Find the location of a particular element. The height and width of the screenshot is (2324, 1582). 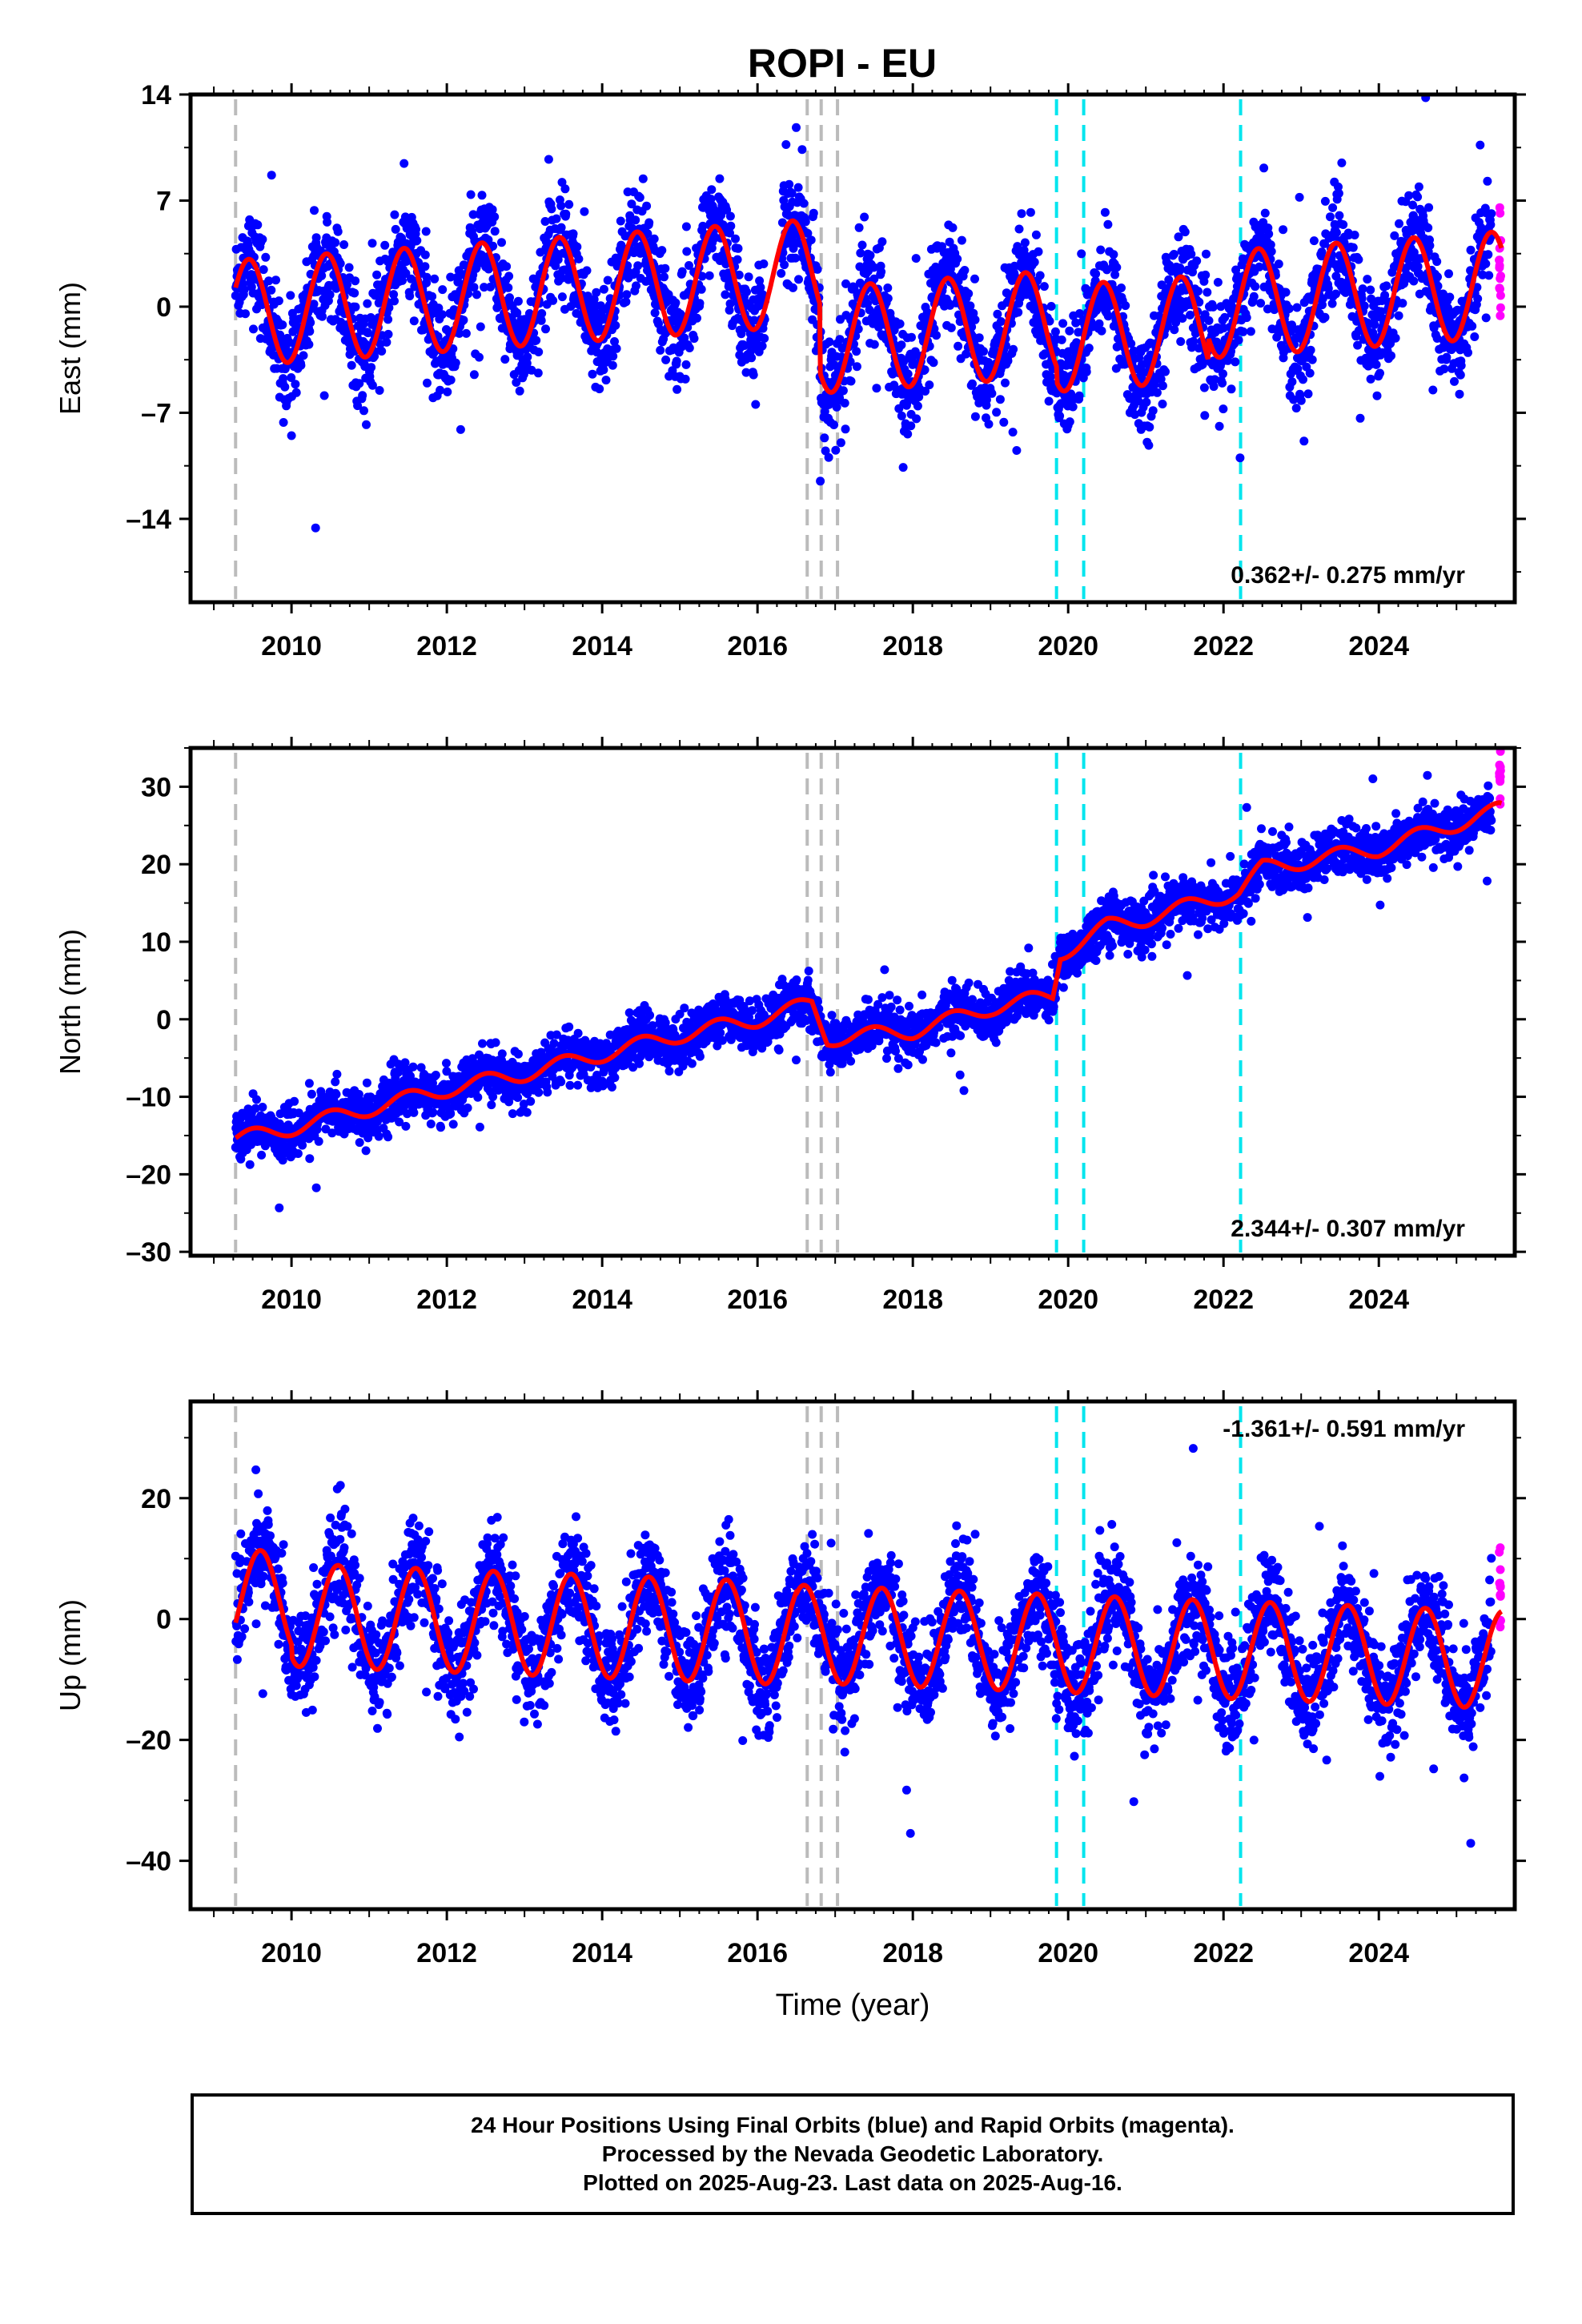

rapid-orbit-point is located at coordinates (1499, 288).